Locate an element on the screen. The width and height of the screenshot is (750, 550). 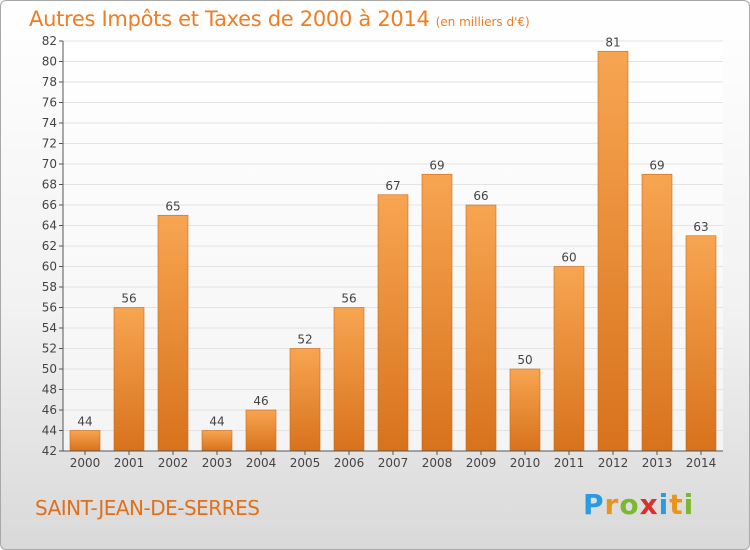
data-label-2007: 67 is located at coordinates (392, 186).